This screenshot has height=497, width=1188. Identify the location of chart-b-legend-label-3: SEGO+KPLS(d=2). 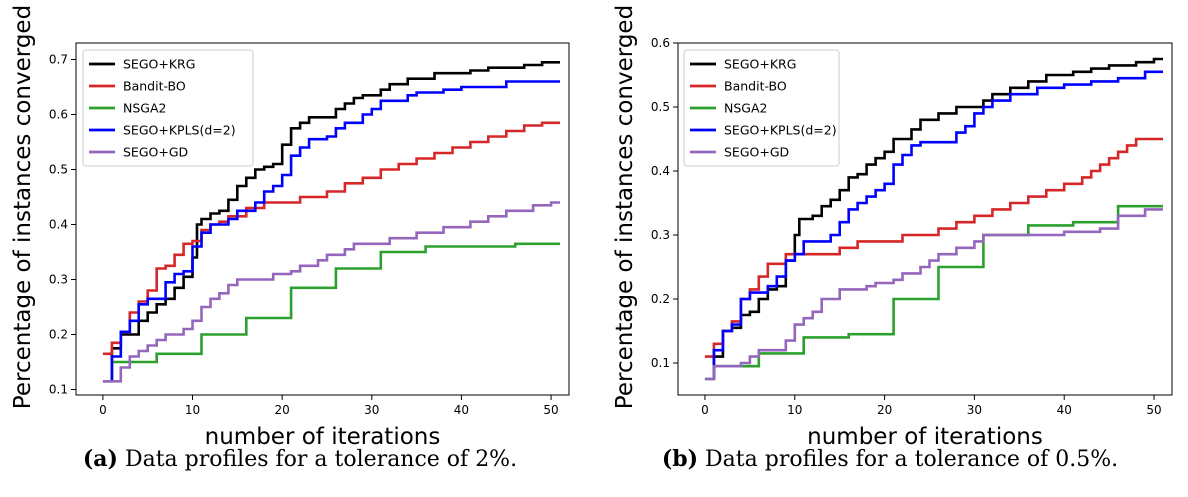
(780, 130).